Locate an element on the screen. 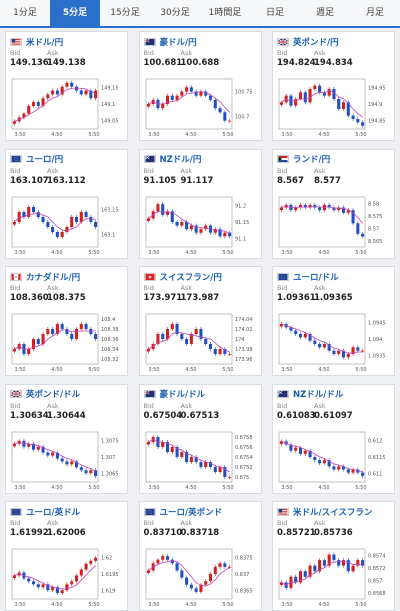  tab-3: 30分足 is located at coordinates (175, 13).